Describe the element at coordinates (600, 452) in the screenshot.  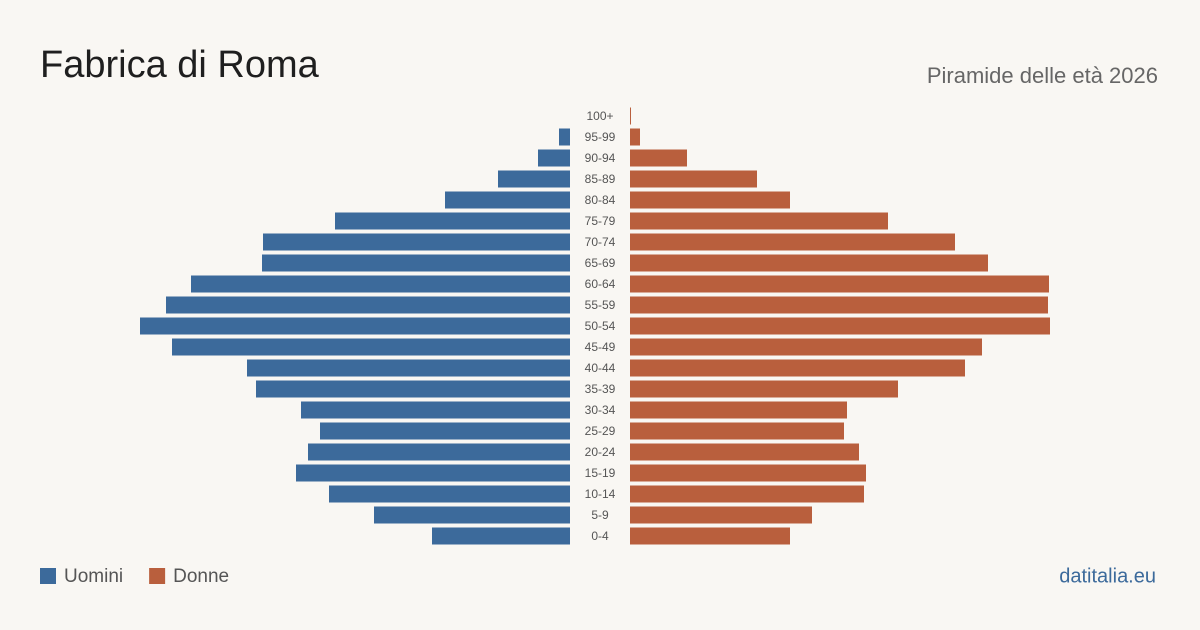
I see `age-label: 20-24` at that location.